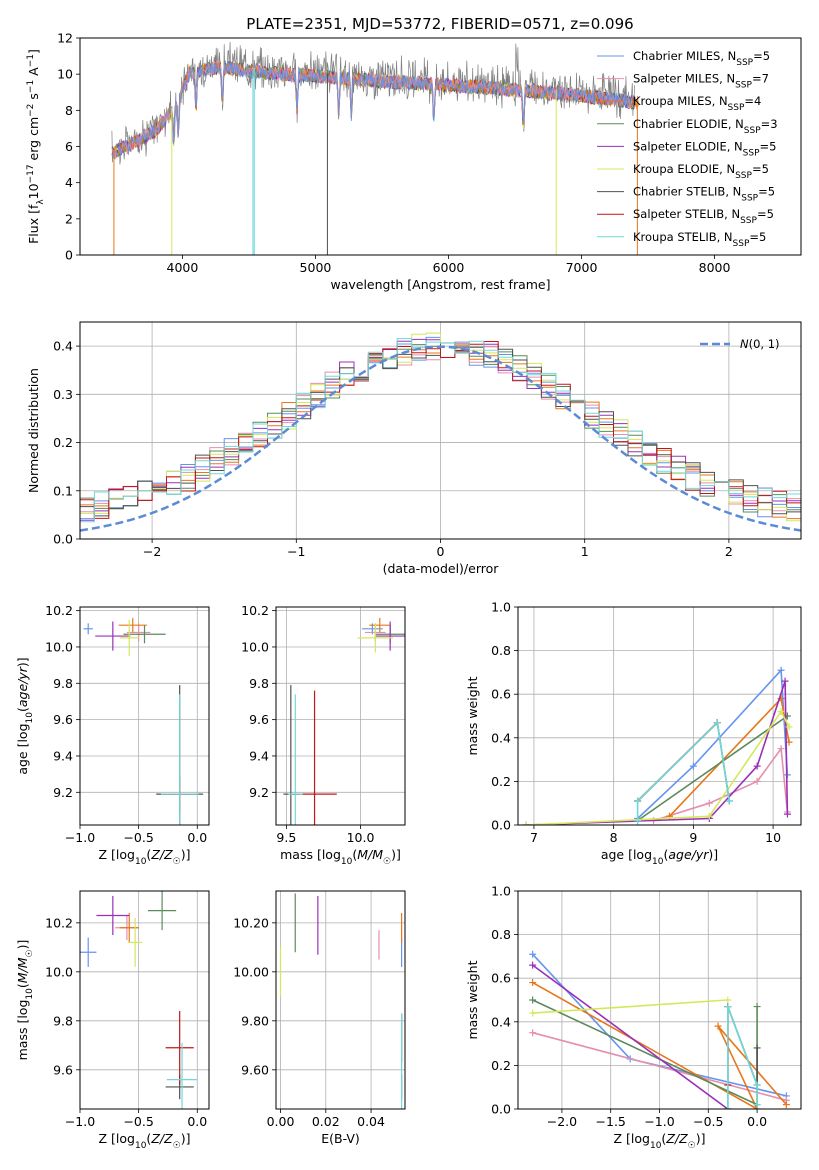 This screenshot has width=819, height=1170. I want to click on y-axis-label: mass [log10(M/M☉)], so click(25, 1000).